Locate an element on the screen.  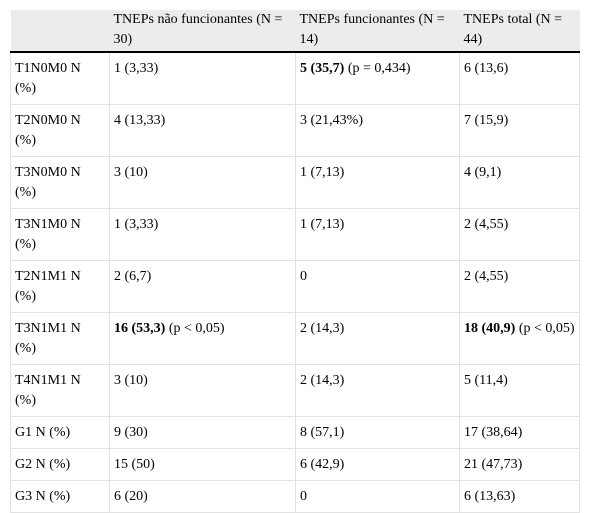
cell-text: 6 (42,9) is located at coordinates (322, 464).